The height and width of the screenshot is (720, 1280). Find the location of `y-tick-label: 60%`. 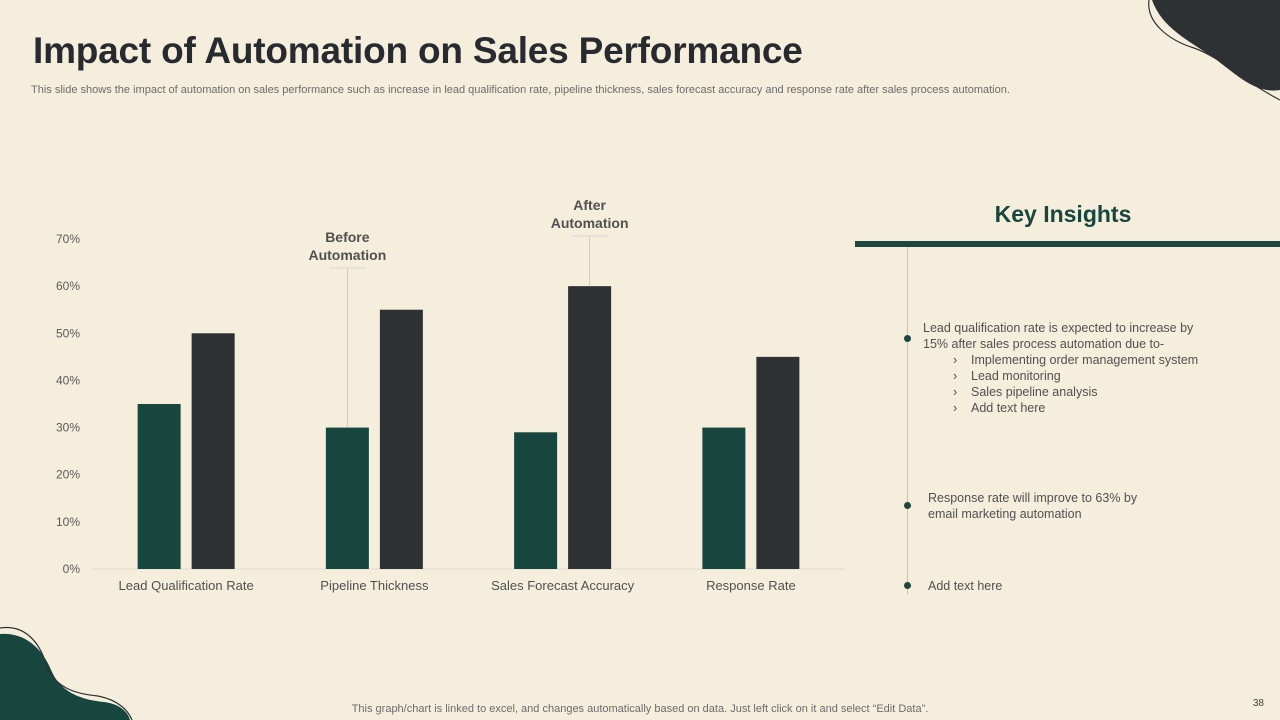

y-tick-label: 60% is located at coordinates (68, 286).